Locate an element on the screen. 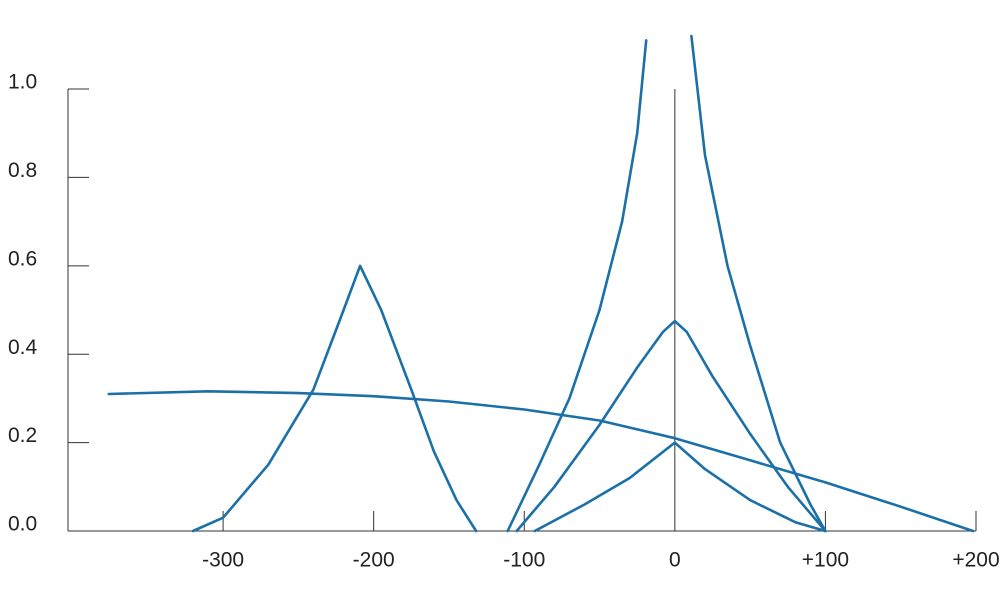  x-tick-label: +200 is located at coordinates (975, 560).